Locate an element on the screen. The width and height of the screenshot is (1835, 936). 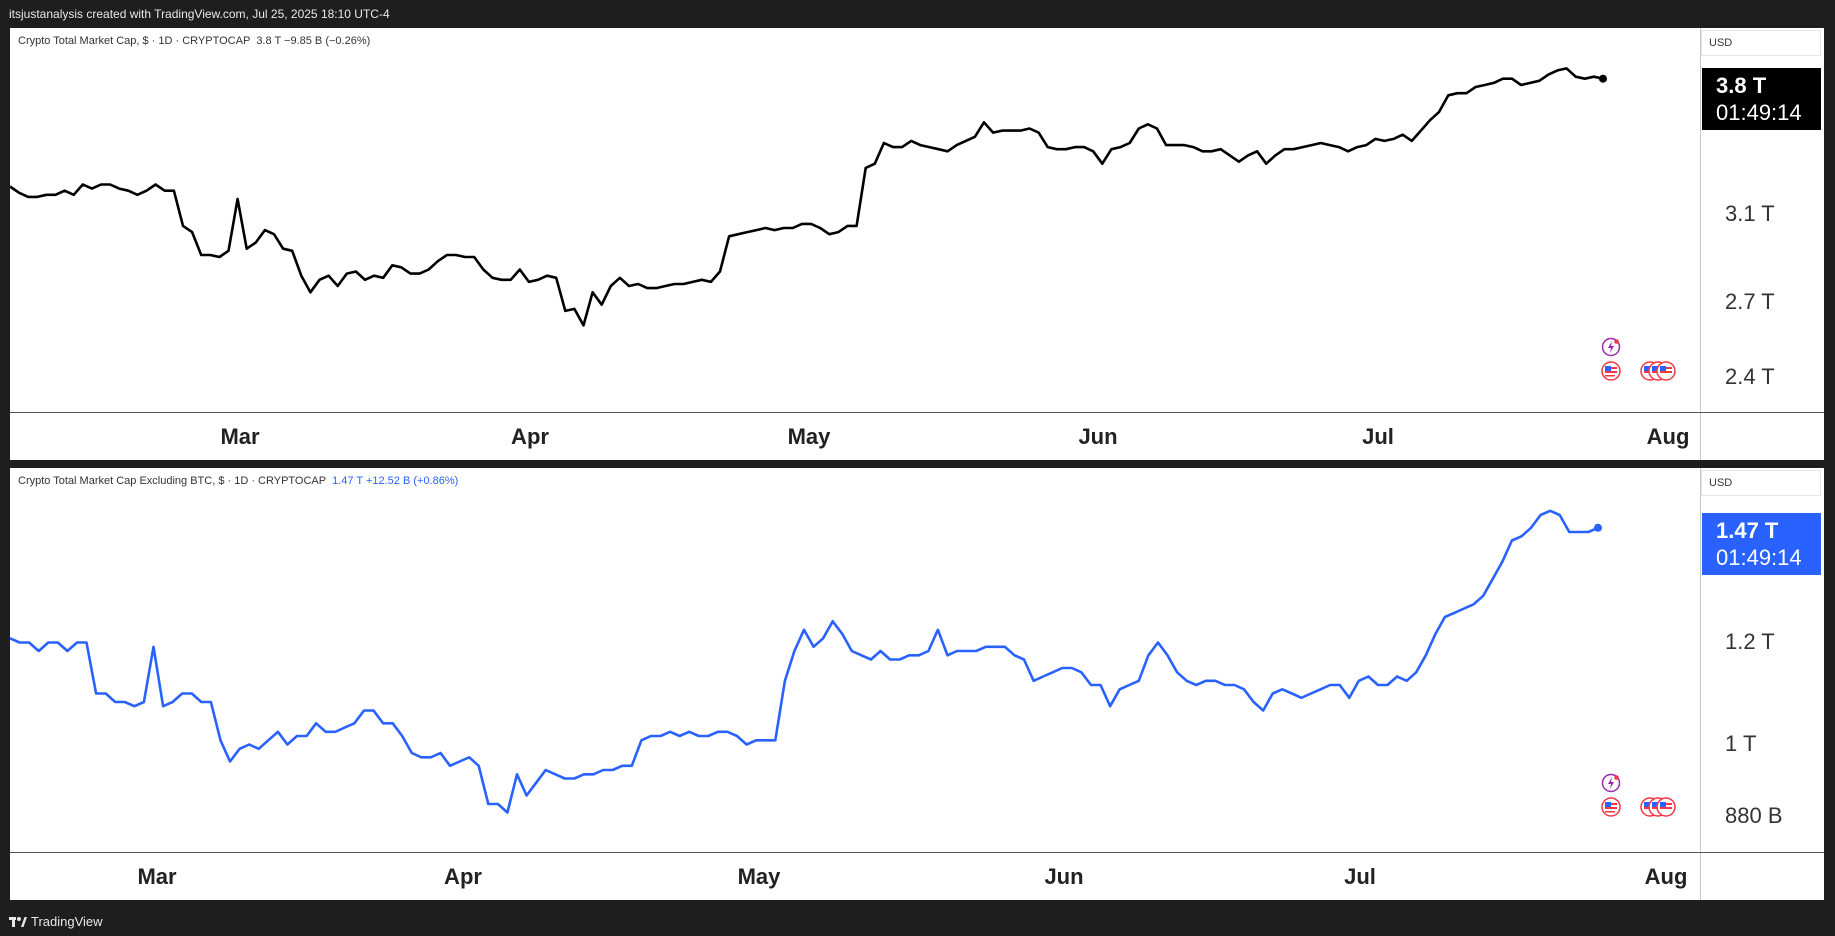
footer-bar: TradingView is located at coordinates (917, 921).